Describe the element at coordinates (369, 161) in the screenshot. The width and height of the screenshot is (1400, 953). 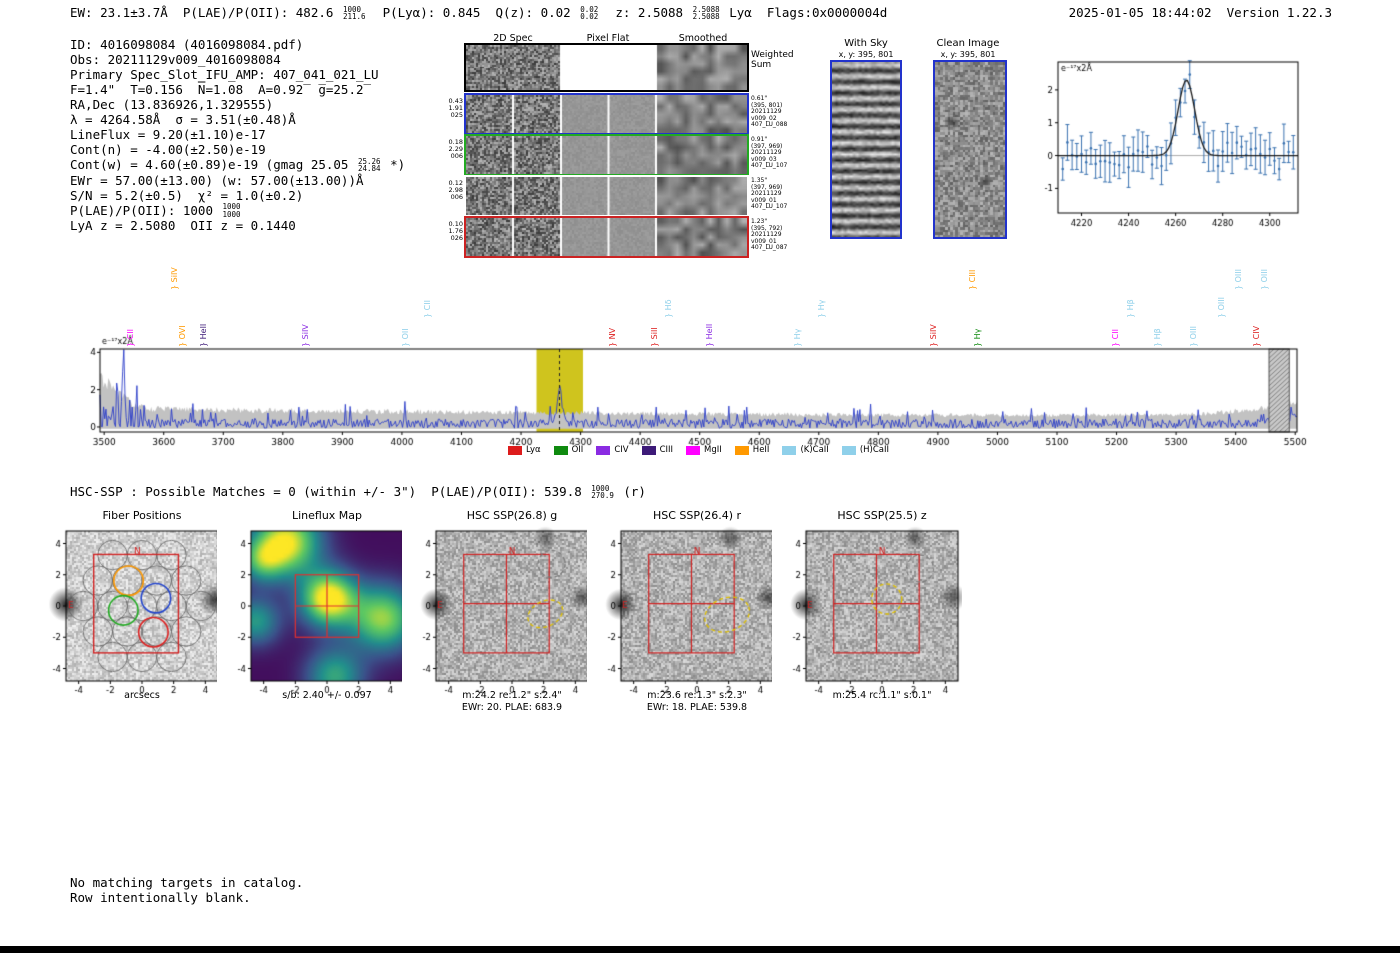
I see `fraction-upper: 25.26` at that location.